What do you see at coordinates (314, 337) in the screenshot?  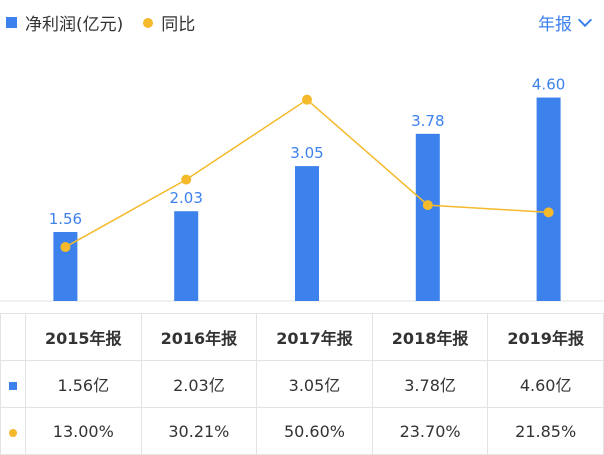 I see `table-header-cell: 2017年报` at bounding box center [314, 337].